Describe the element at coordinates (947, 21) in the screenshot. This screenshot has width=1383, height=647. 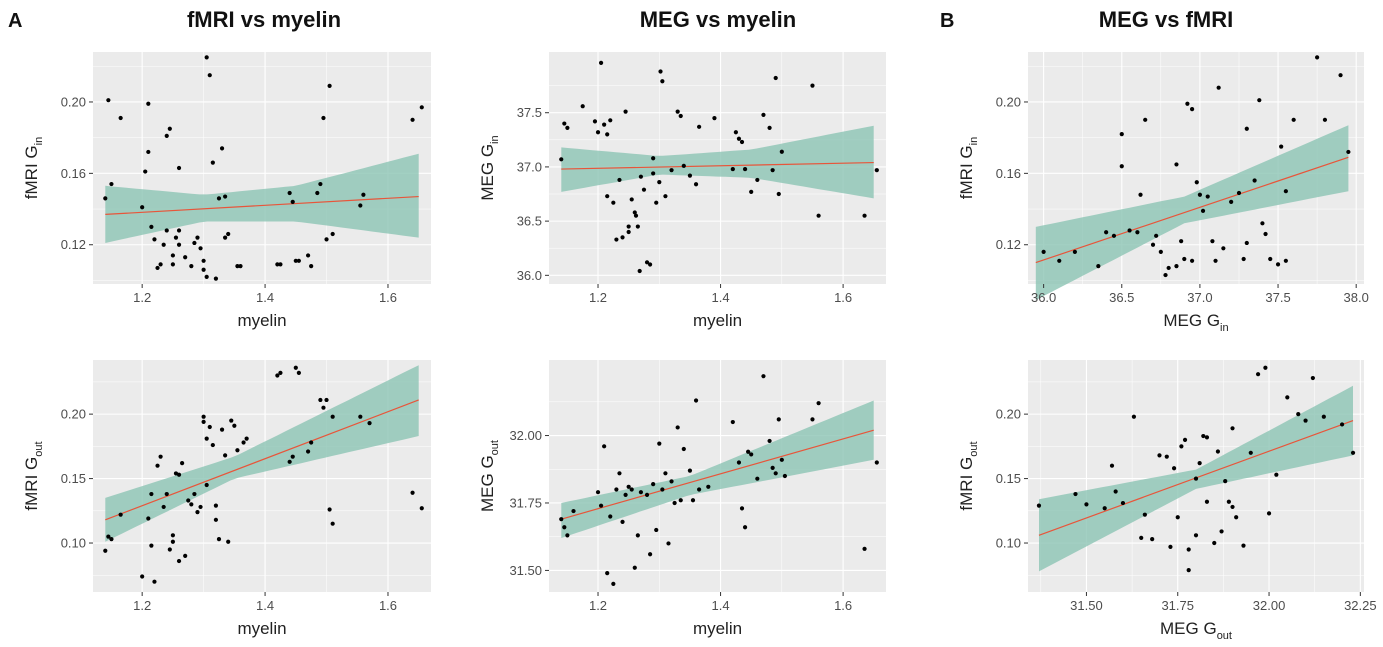
I see `panel-label-b: B` at that location.